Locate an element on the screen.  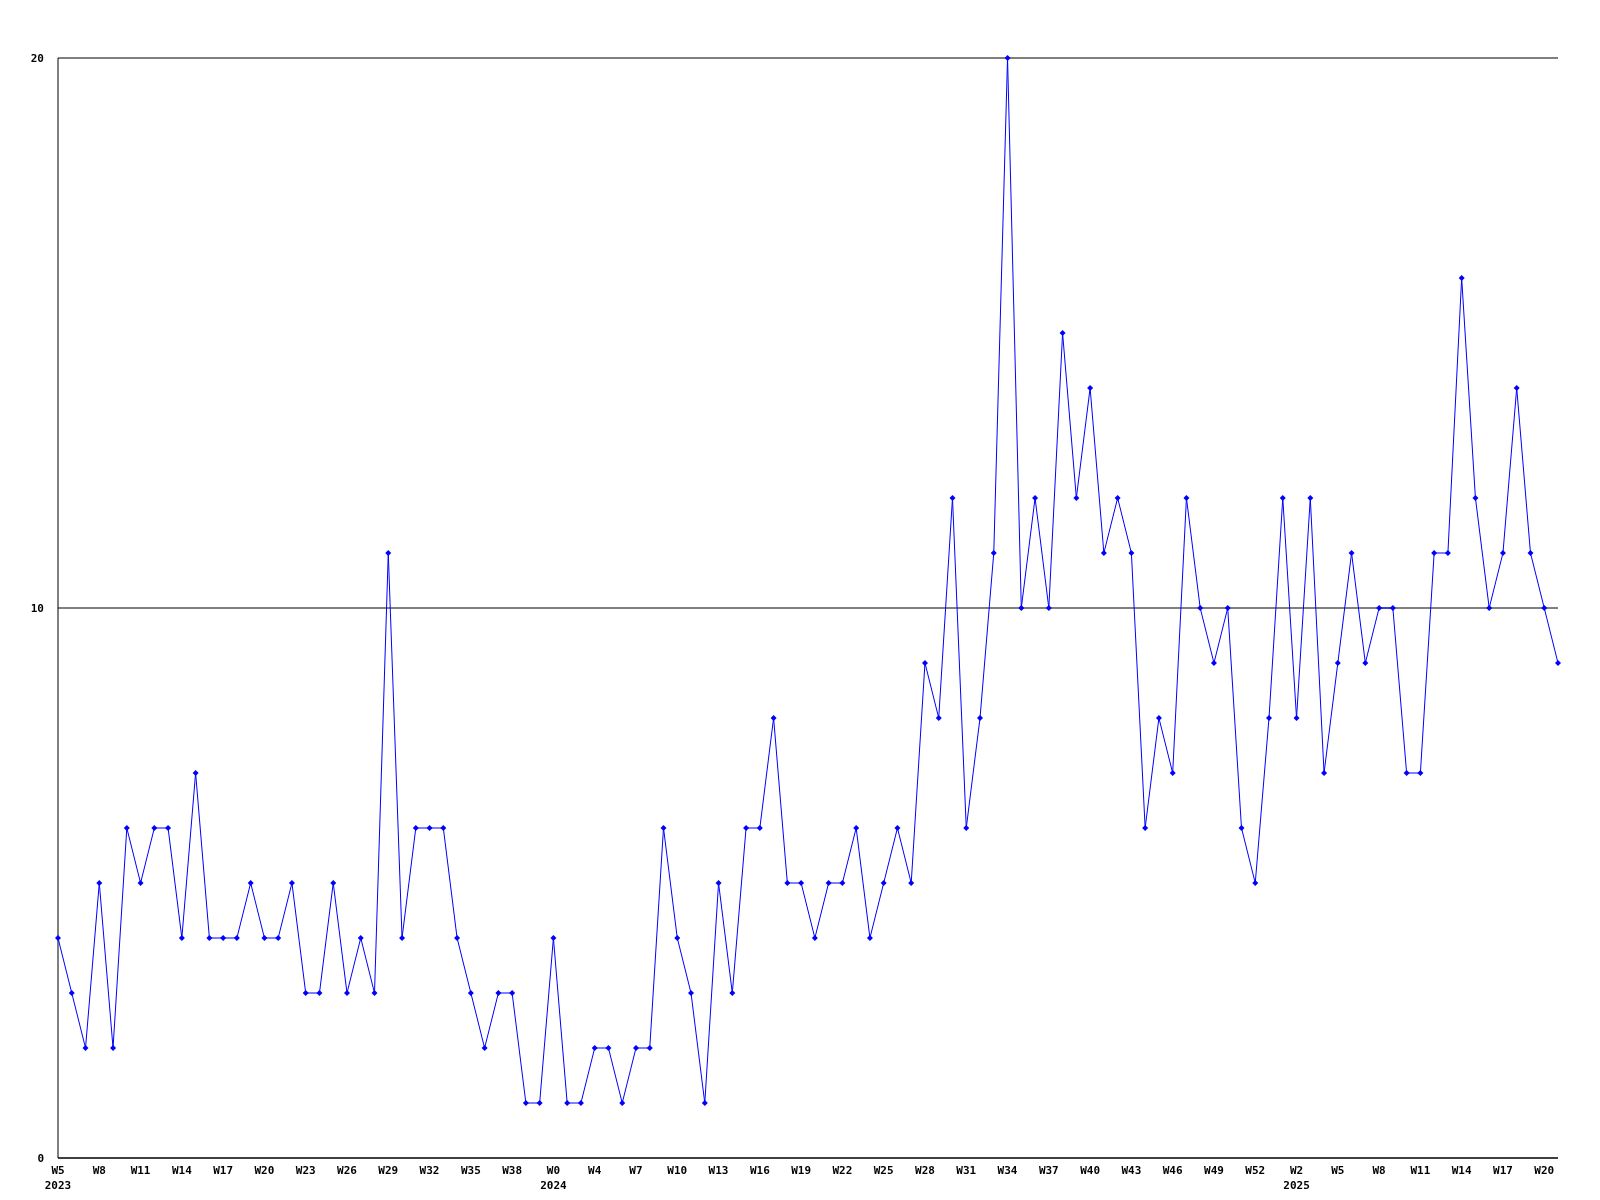
x-tick-label: W52 is located at coordinates (1255, 1170).